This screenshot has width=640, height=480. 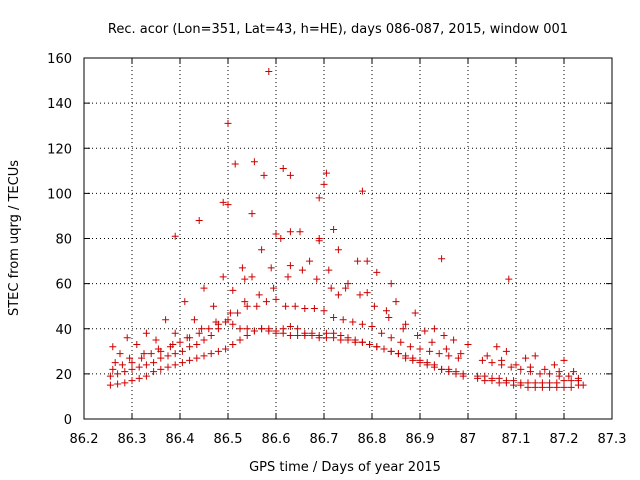 What do you see at coordinates (59, 59) in the screenshot?
I see `y-tick-label: 160` at bounding box center [59, 59].